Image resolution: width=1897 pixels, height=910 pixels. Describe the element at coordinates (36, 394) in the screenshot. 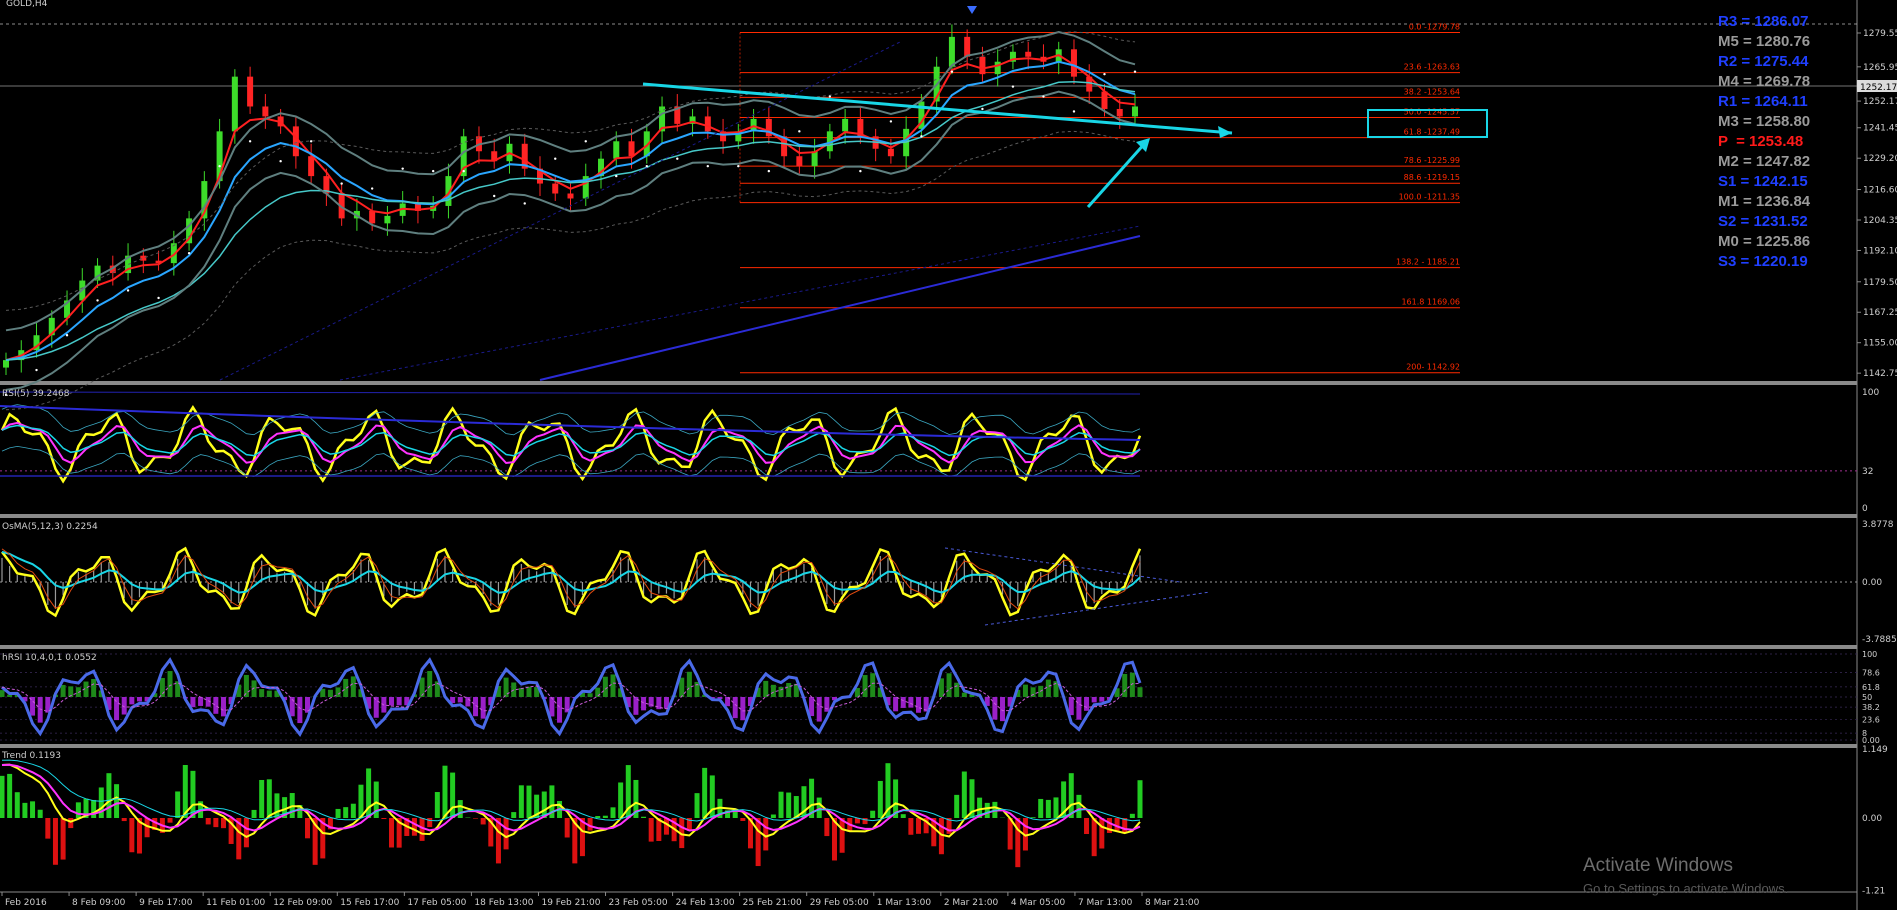

I see `rsi-title: RSI(5) 39.2468` at that location.